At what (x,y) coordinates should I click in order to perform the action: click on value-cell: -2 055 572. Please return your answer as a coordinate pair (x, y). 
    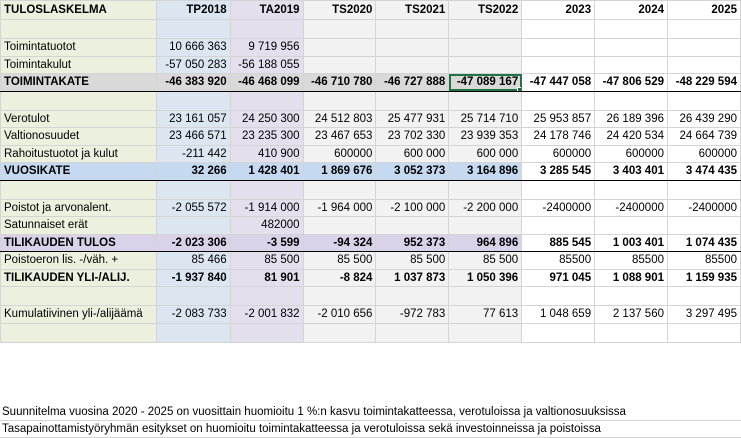
    Looking at the image, I should click on (193, 207).